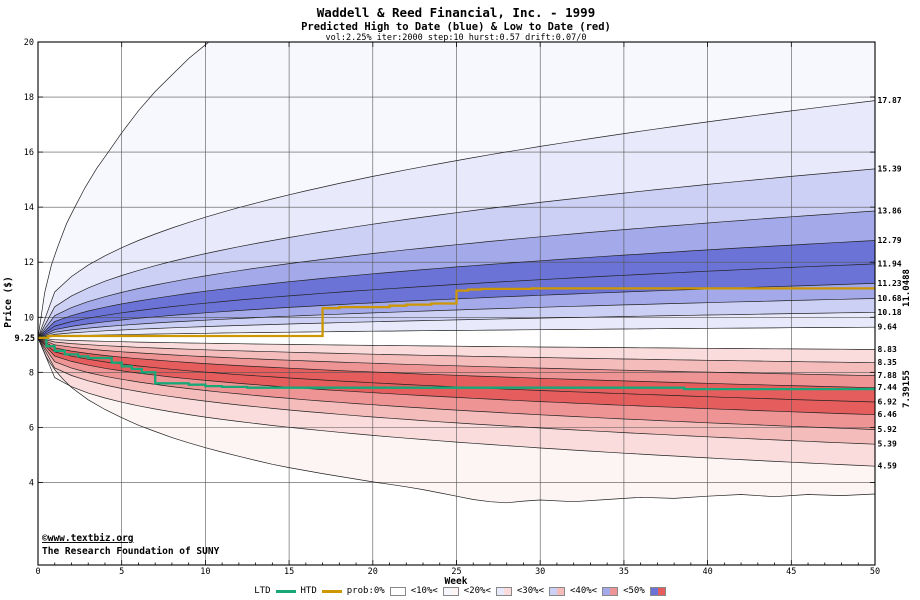 The width and height of the screenshot is (920, 600). I want to click on right-axis-label: 6.92, so click(887, 402).